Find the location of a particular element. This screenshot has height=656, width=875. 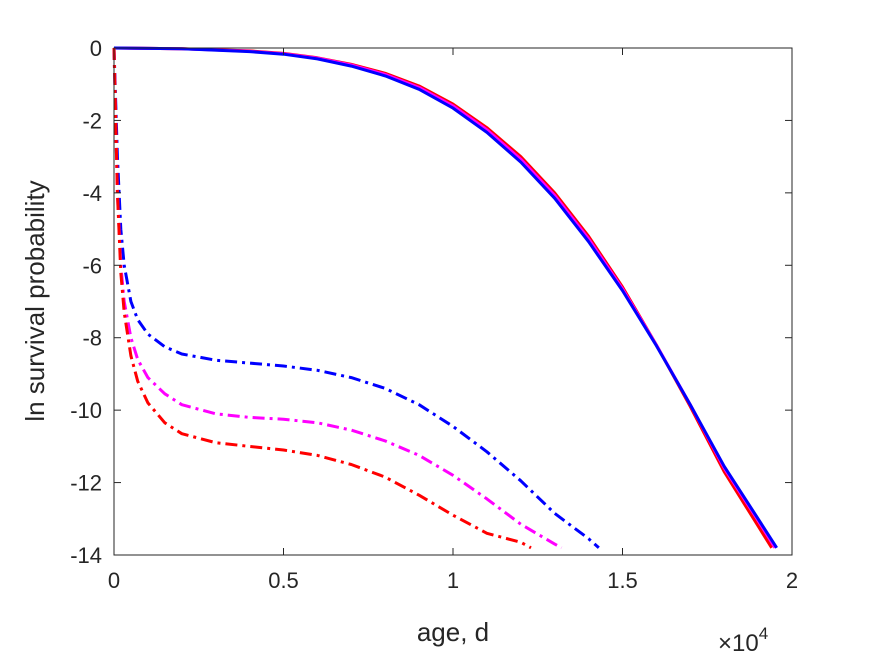

y-tick-label: -2 is located at coordinates (92, 120).